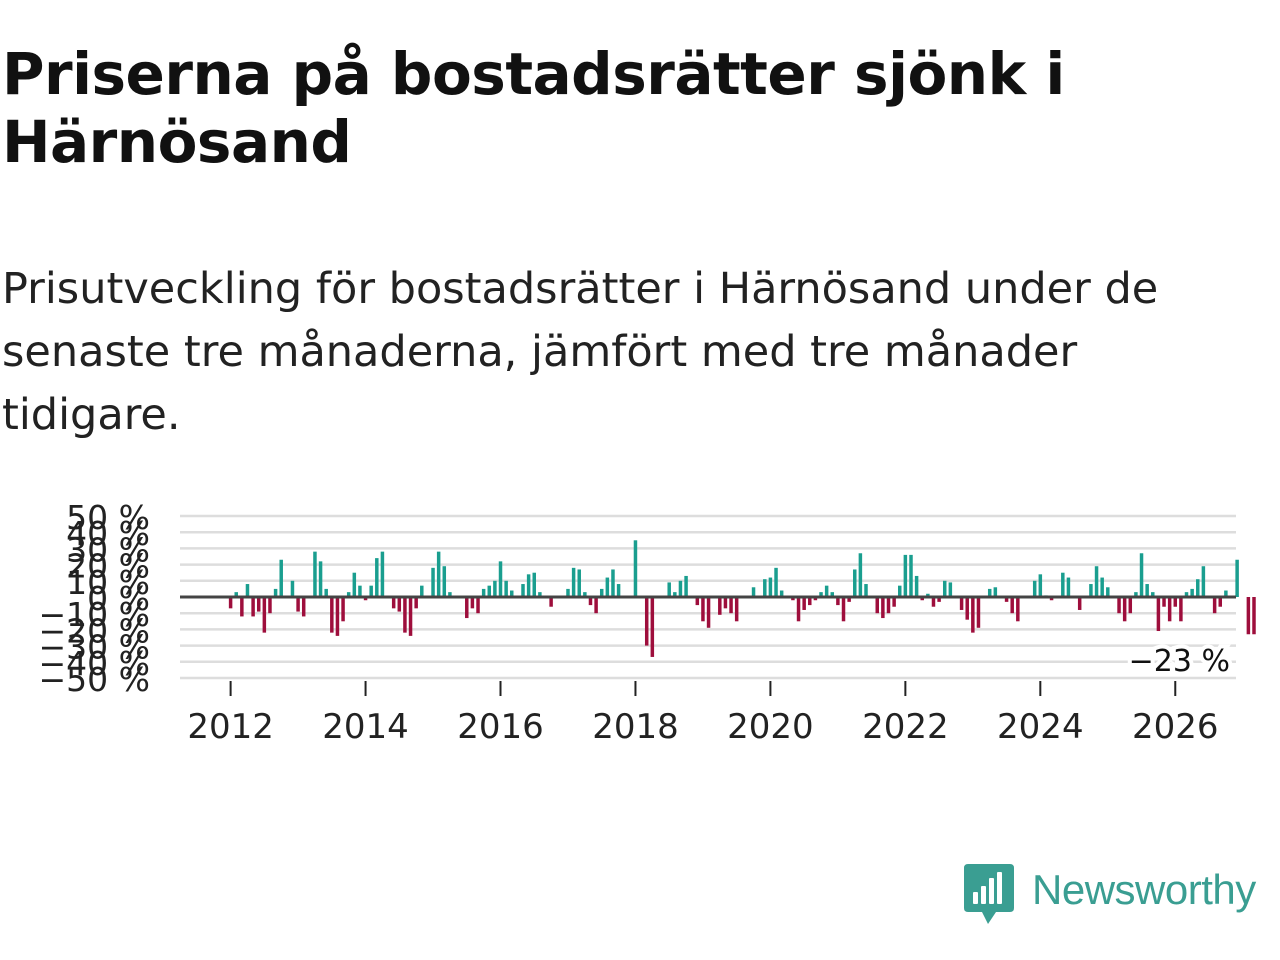  What do you see at coordinates (108, 566) in the screenshot?
I see `y-tick-label: 20 %` at bounding box center [108, 566].